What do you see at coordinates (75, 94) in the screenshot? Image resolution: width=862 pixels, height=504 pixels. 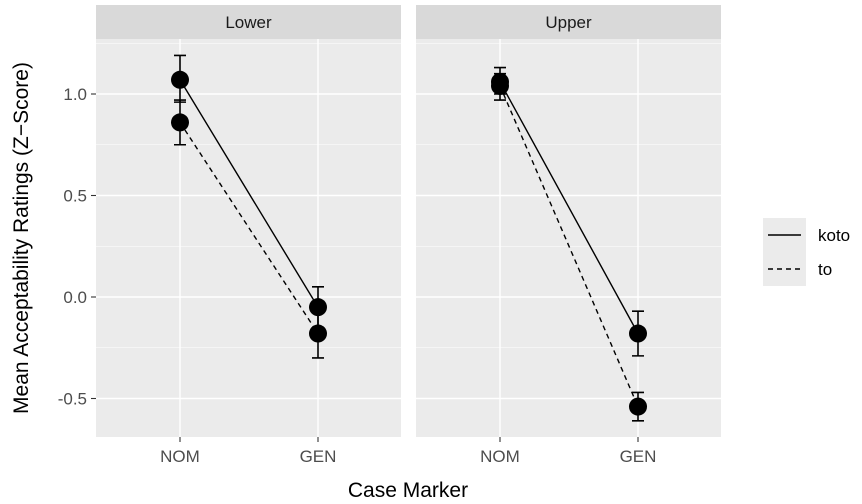 I see `y-tick-label: 1.0` at bounding box center [75, 94].